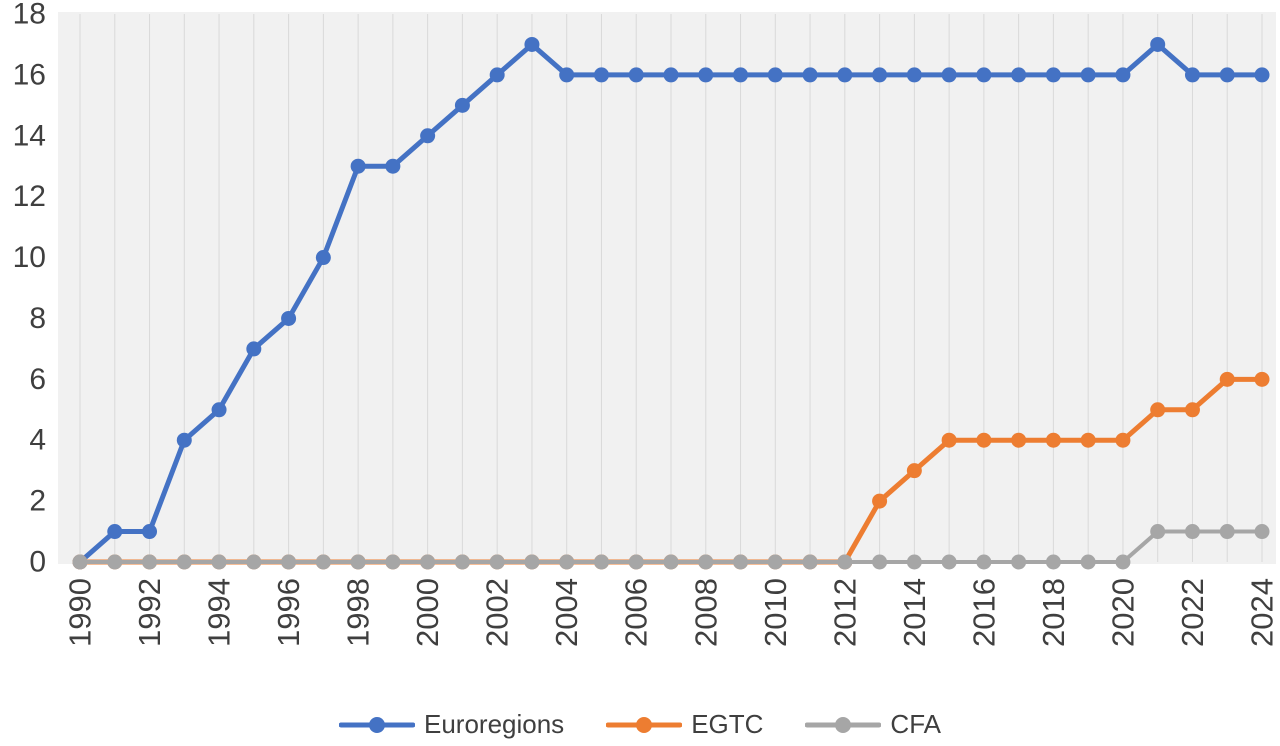  What do you see at coordinates (37, 562) in the screenshot?
I see `y-tick-label: 0` at bounding box center [37, 562].